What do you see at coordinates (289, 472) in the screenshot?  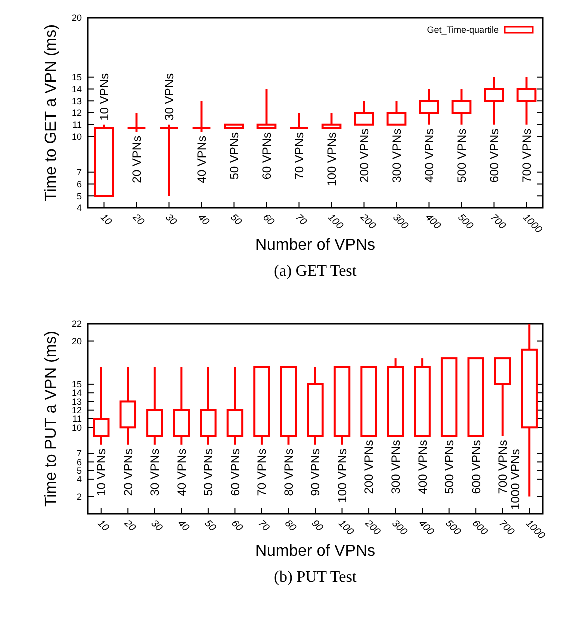 I see `text: 80 VPNs` at bounding box center [289, 472].